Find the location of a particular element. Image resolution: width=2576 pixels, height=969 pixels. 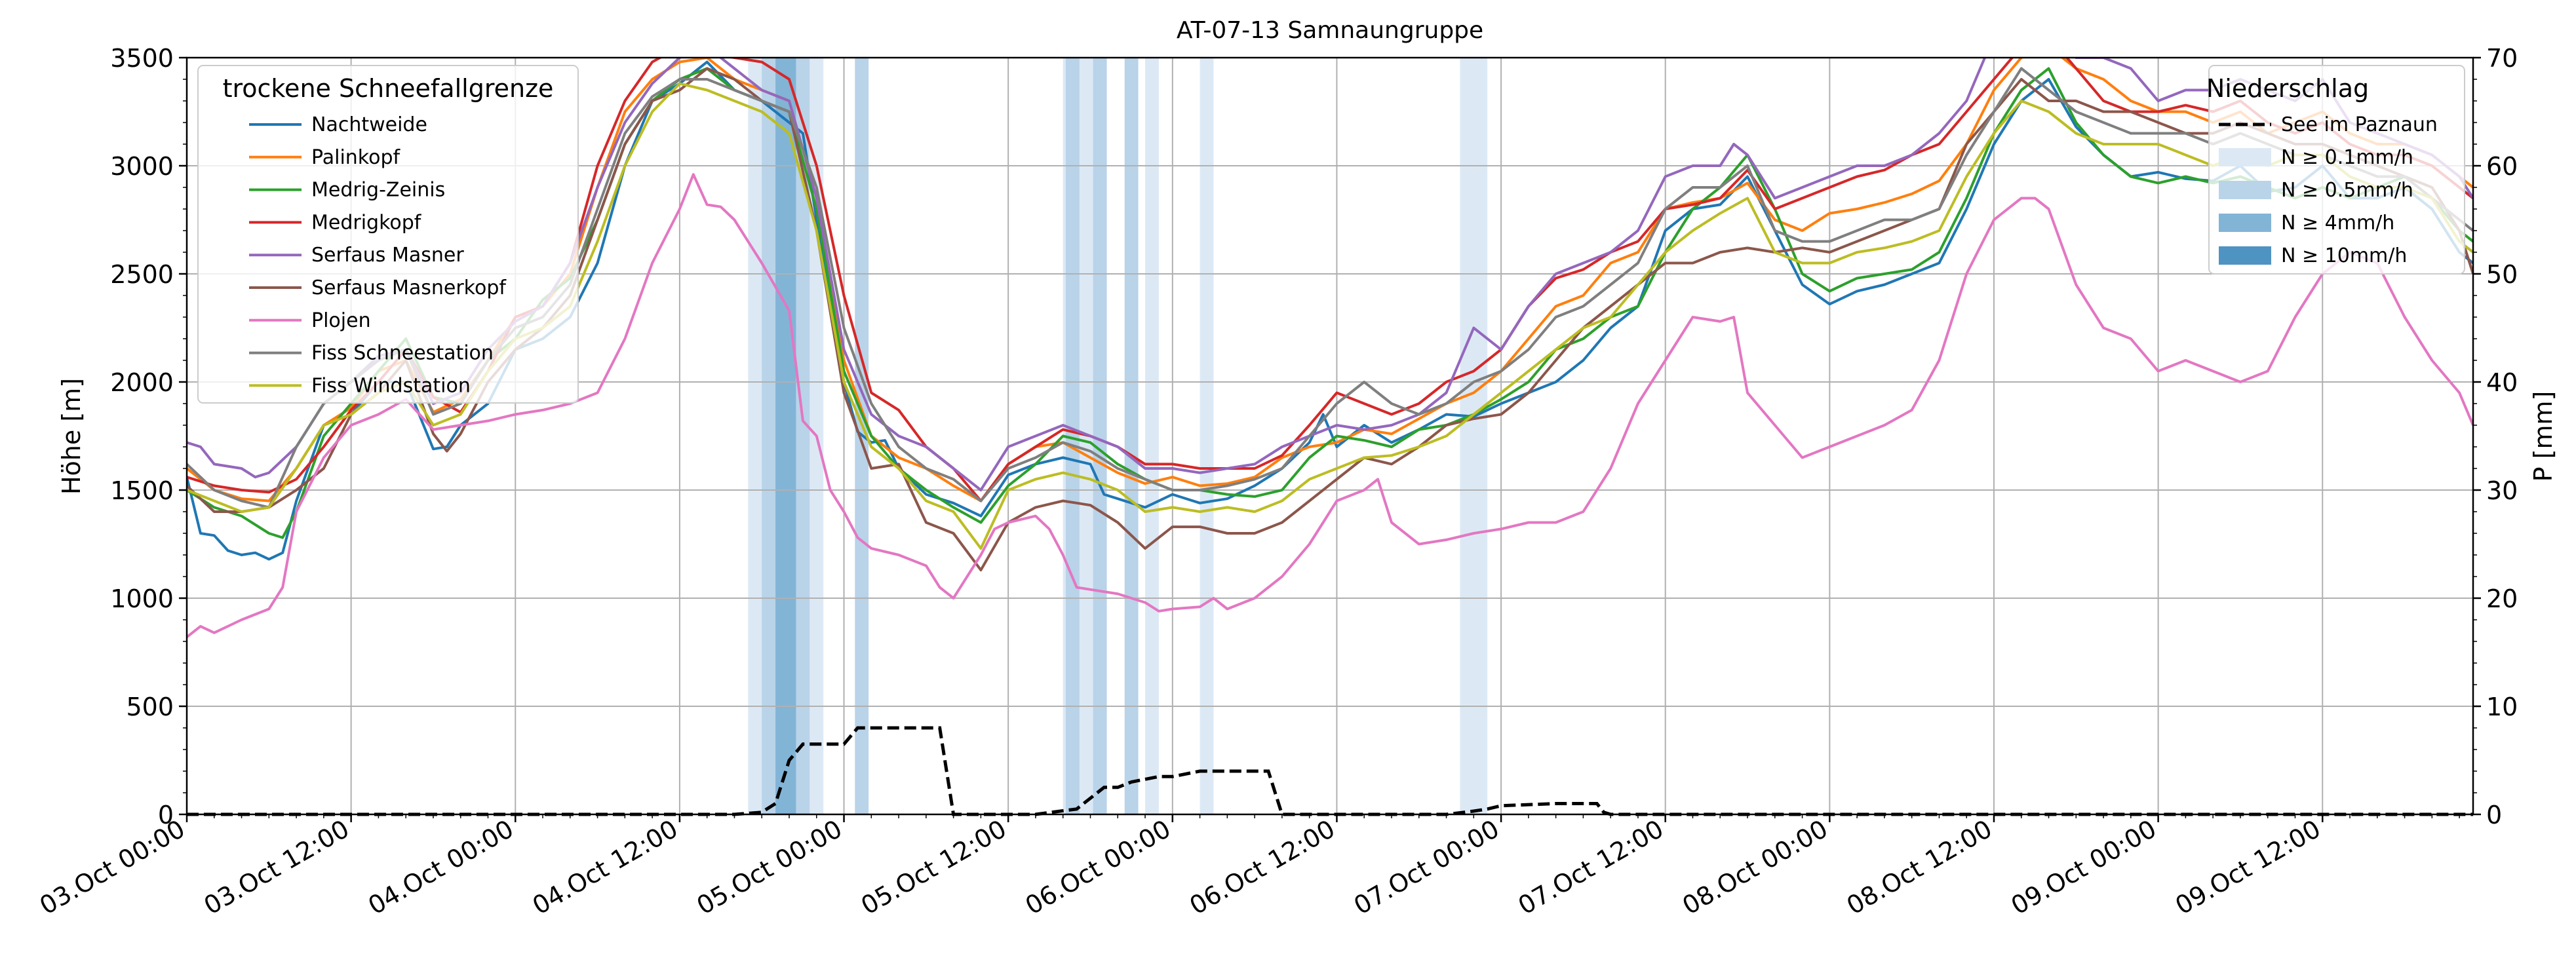

y2-tick-label-6: 60 is located at coordinates (2502, 166).